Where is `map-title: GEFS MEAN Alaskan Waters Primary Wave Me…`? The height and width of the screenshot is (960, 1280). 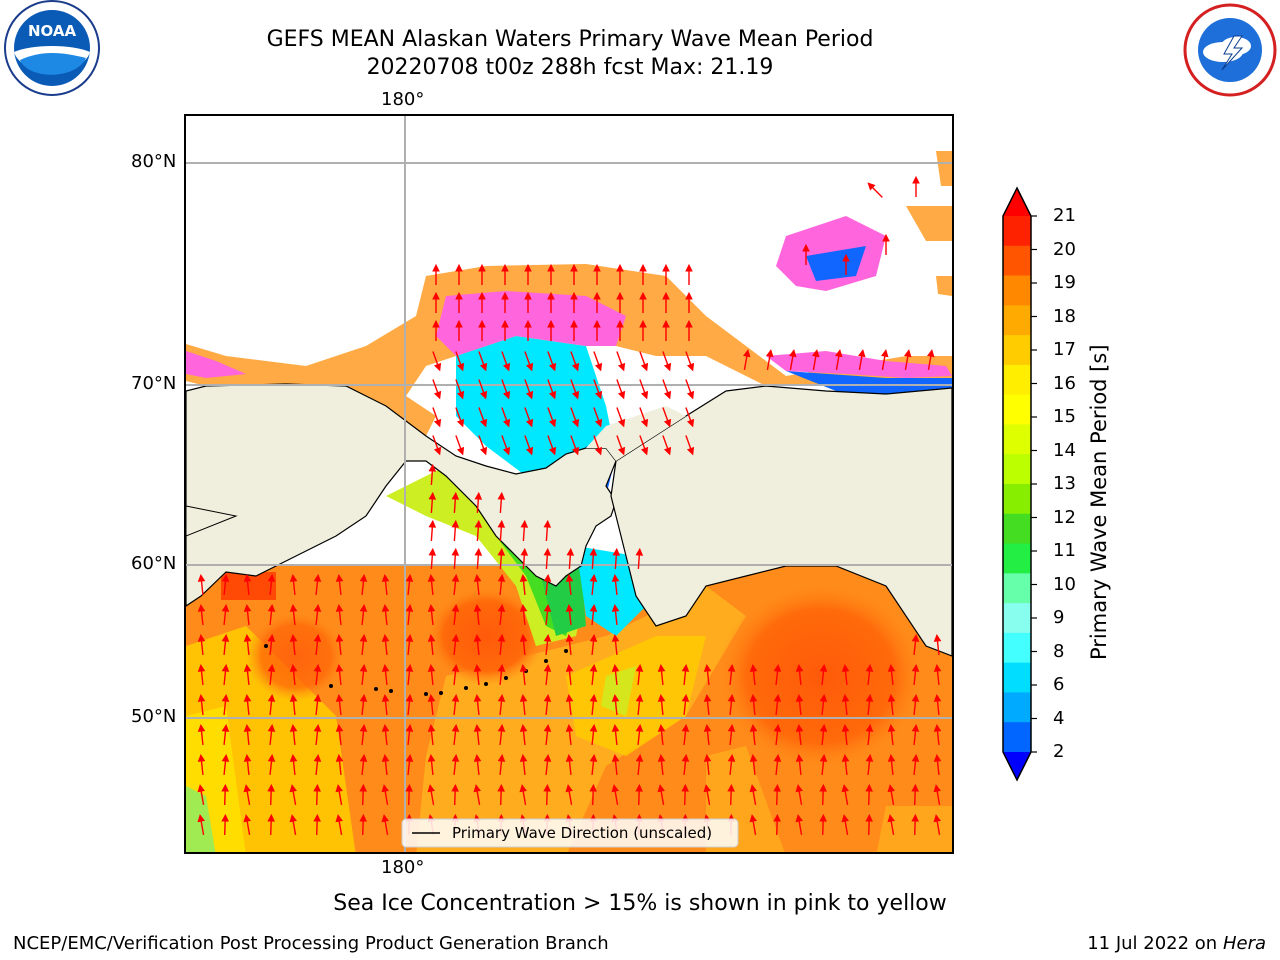 map-title: GEFS MEAN Alaskan Waters Primary Wave Me… is located at coordinates (570, 39).